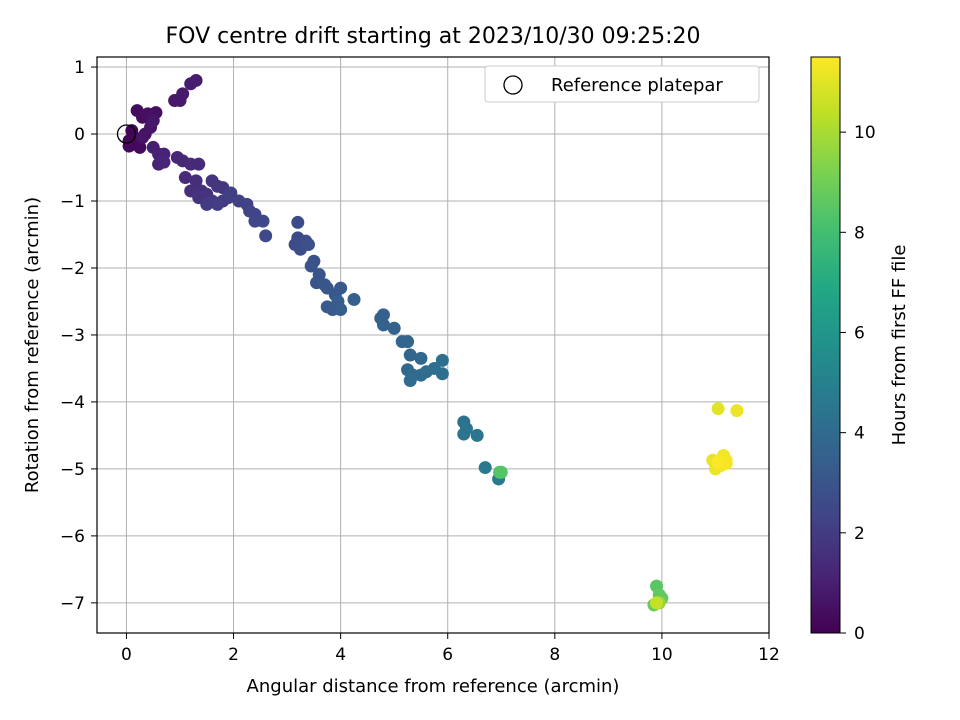 The image size is (960, 720). I want to click on colorbar-label: Hours from first FF file, so click(899, 345).